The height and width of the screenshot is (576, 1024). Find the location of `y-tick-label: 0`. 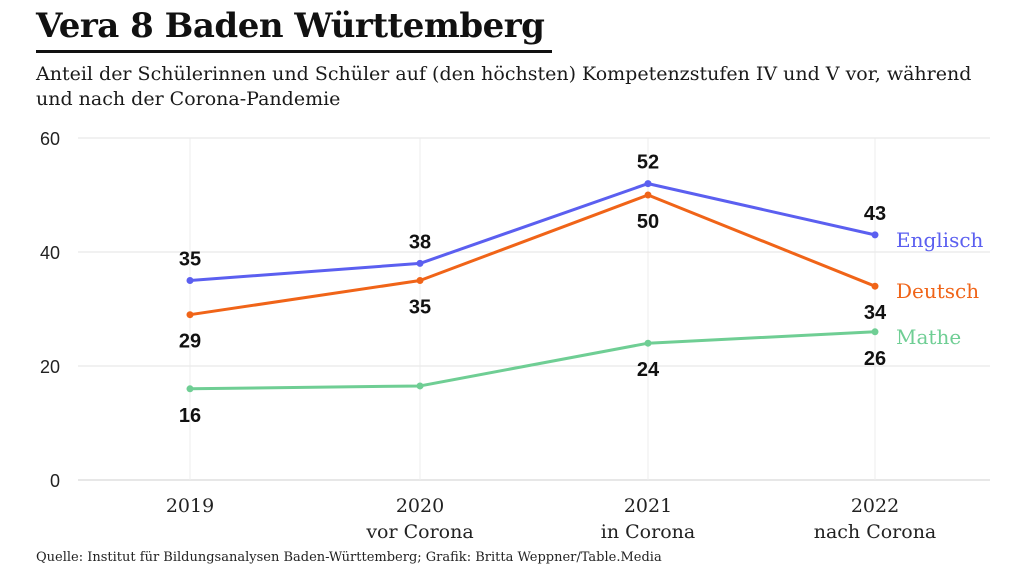

y-tick-label: 0 is located at coordinates (55, 481).